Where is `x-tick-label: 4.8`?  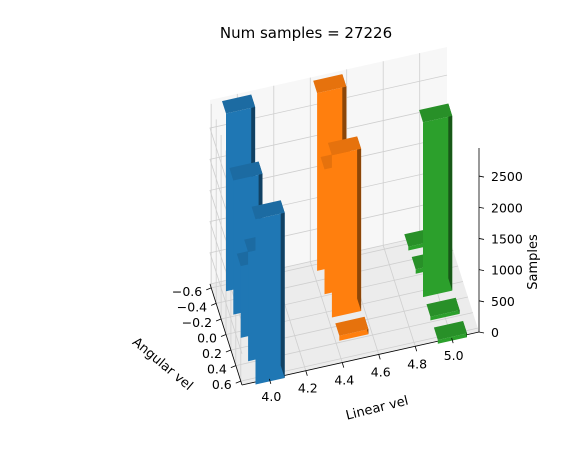
x-tick-label: 4.8 is located at coordinates (417, 363).